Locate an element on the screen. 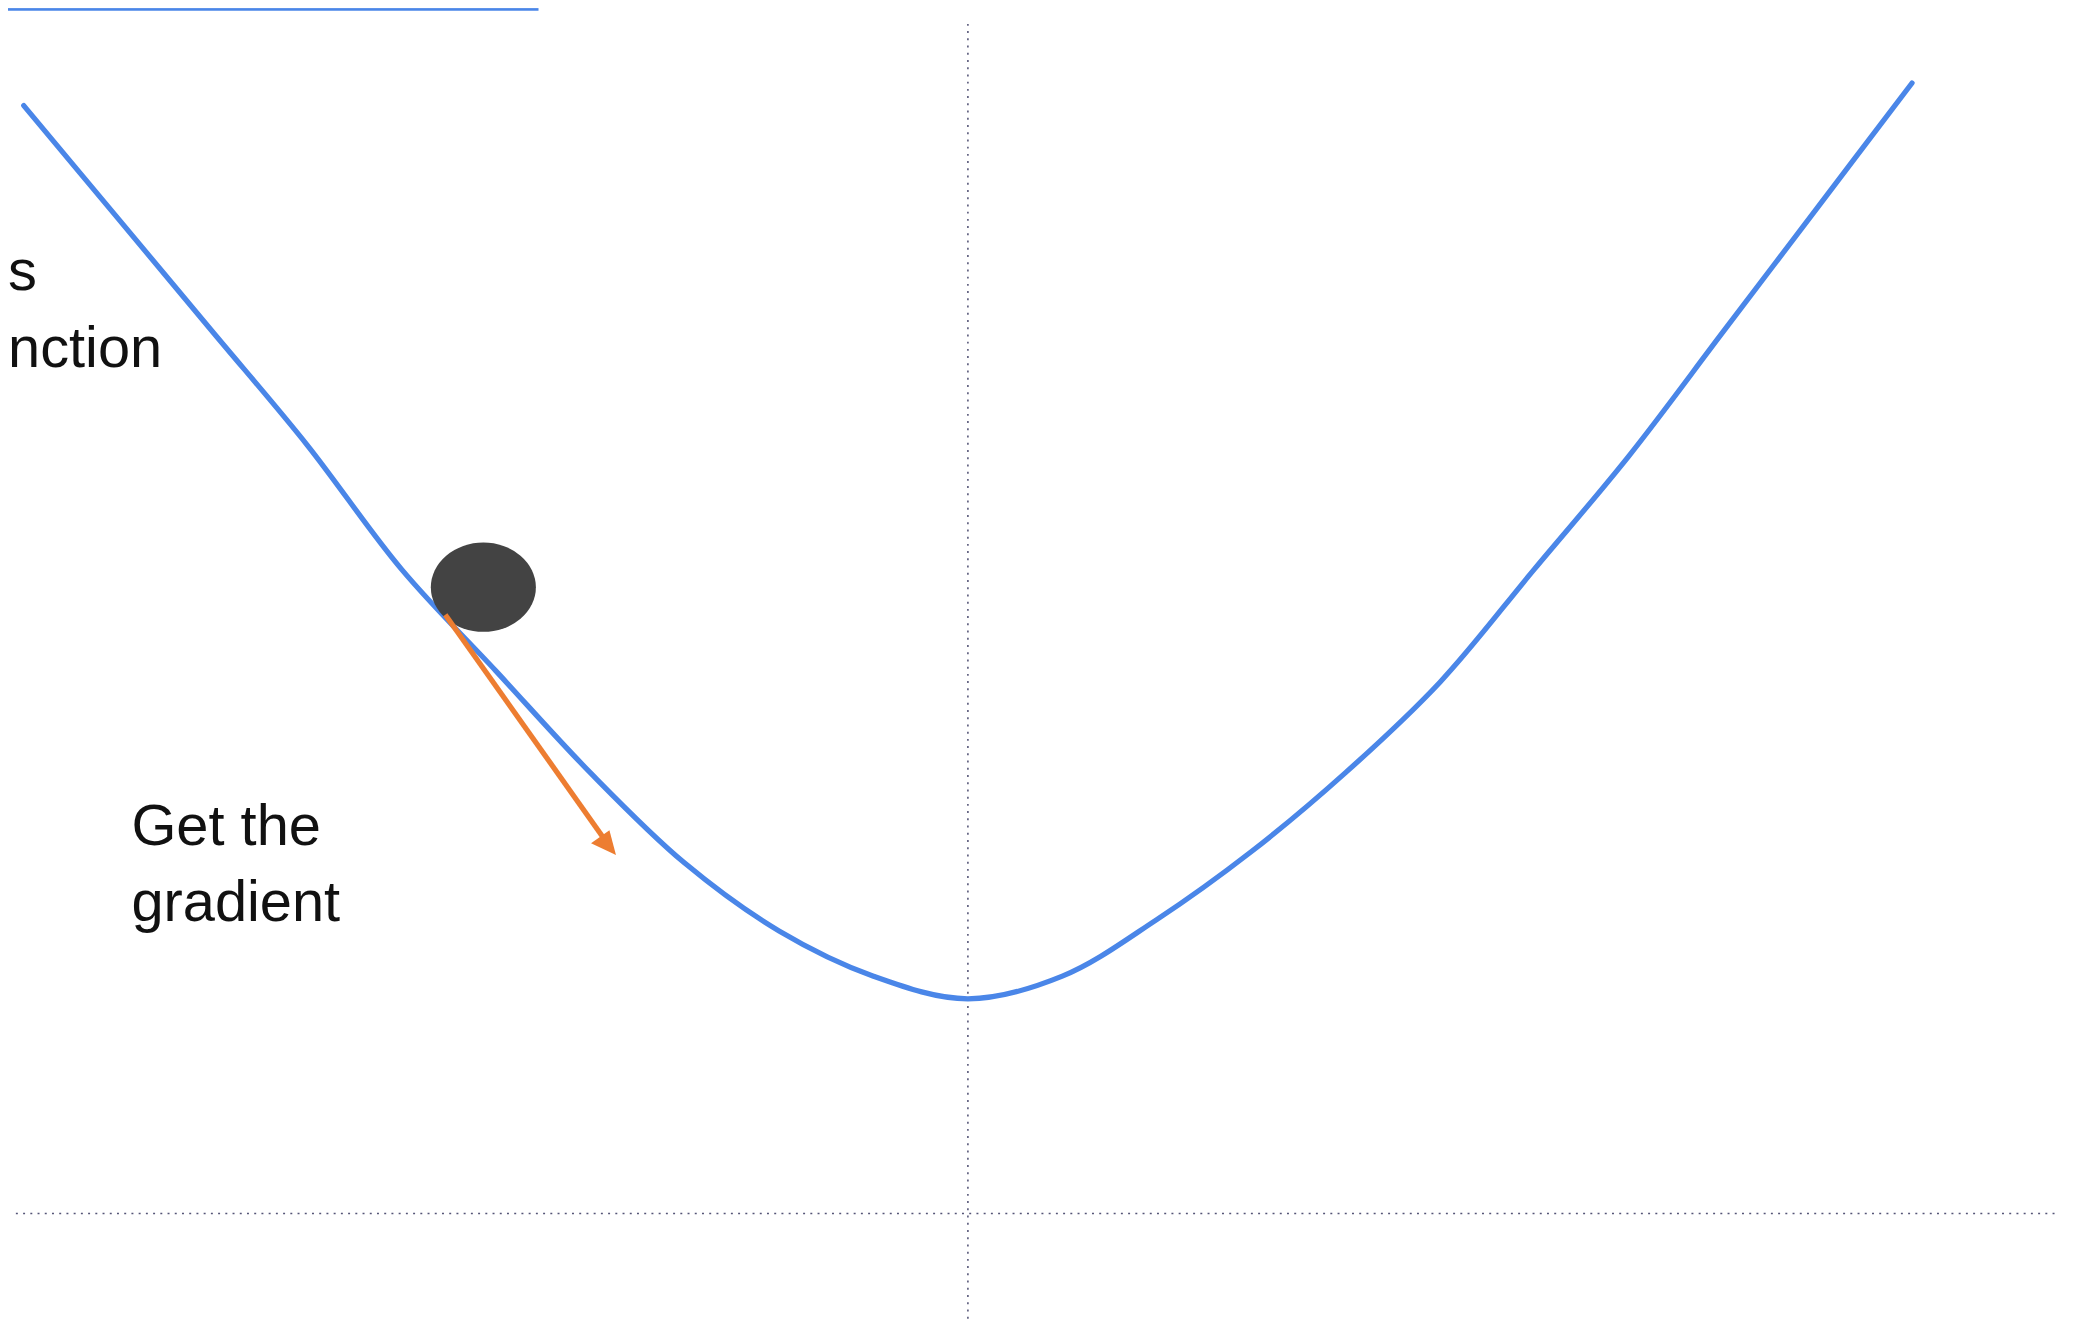  annotation: Get the gradient is located at coordinates (236, 862).